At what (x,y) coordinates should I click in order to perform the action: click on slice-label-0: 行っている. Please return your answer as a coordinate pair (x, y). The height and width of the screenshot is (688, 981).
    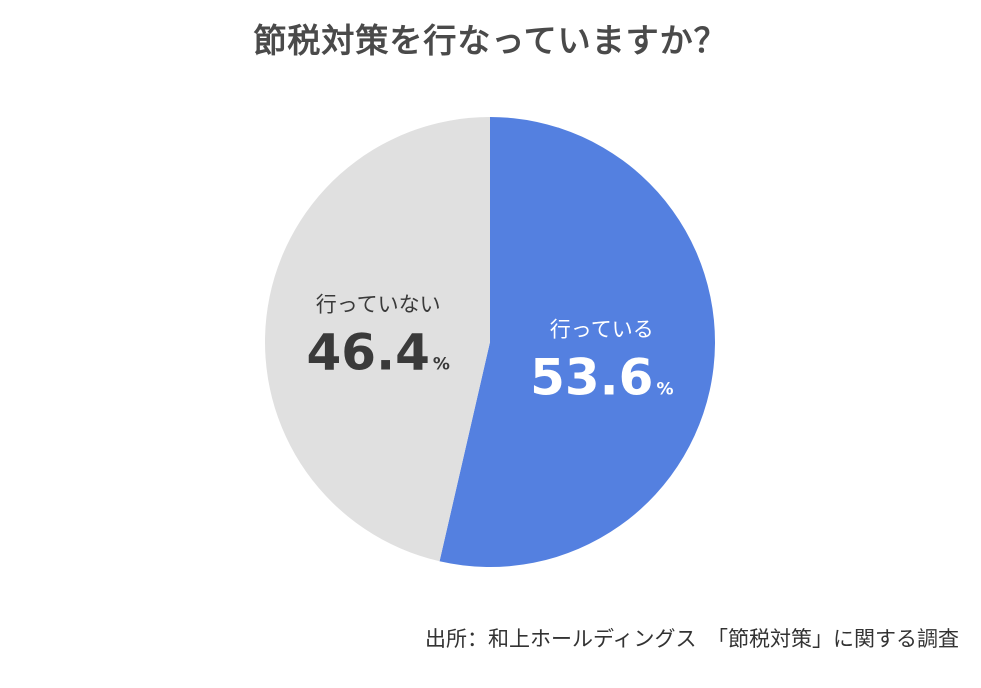
    Looking at the image, I should click on (602, 330).